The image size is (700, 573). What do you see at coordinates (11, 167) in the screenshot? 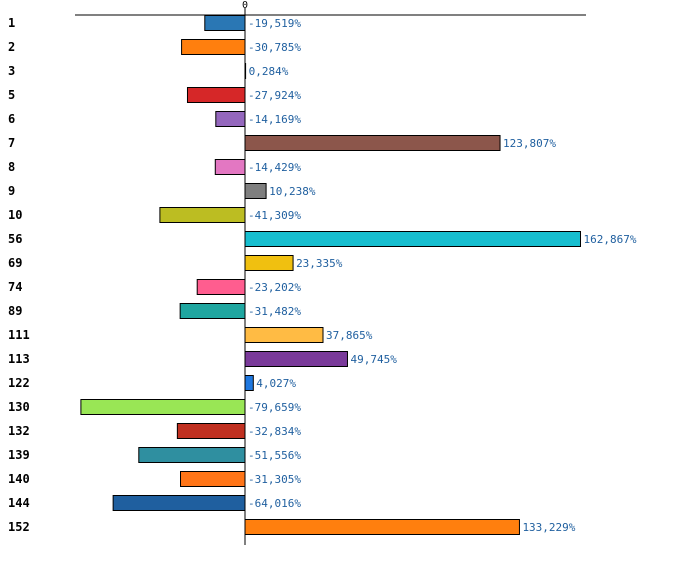
I see `category-label: 8` at bounding box center [11, 167].